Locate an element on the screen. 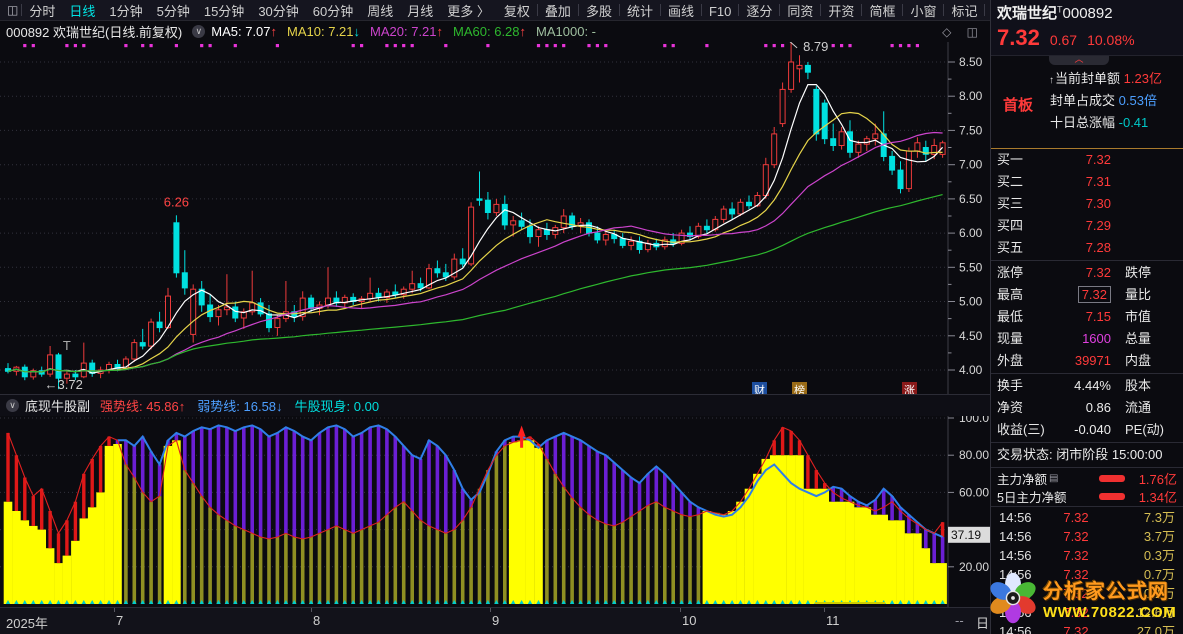  field-row: 外盘 39971 内盘 is located at coordinates (1074, 360).